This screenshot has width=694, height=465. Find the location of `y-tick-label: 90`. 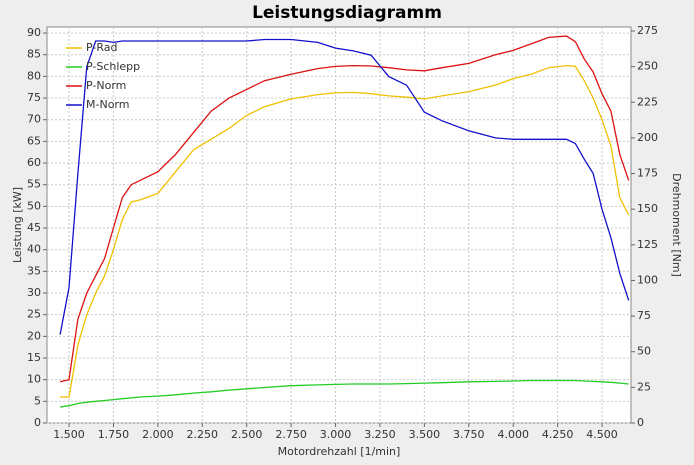

y-tick-label: 90 is located at coordinates (34, 32).